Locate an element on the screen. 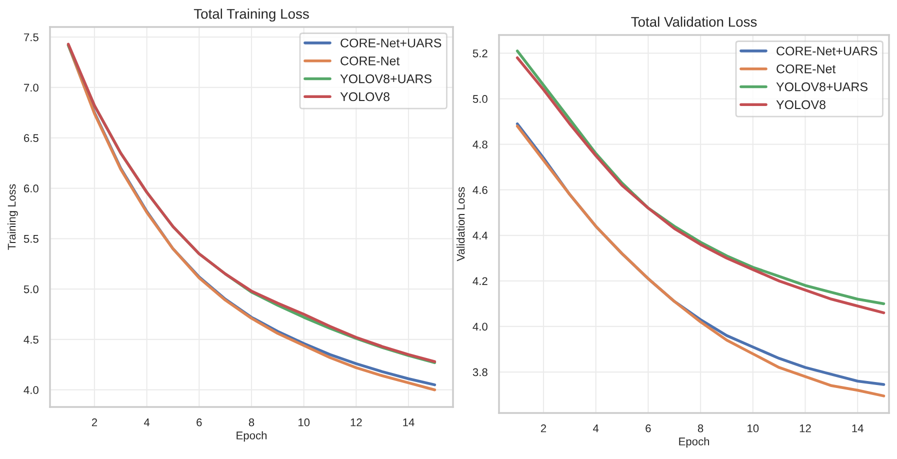  y-axis-title: Validation Loss is located at coordinates (460, 224).